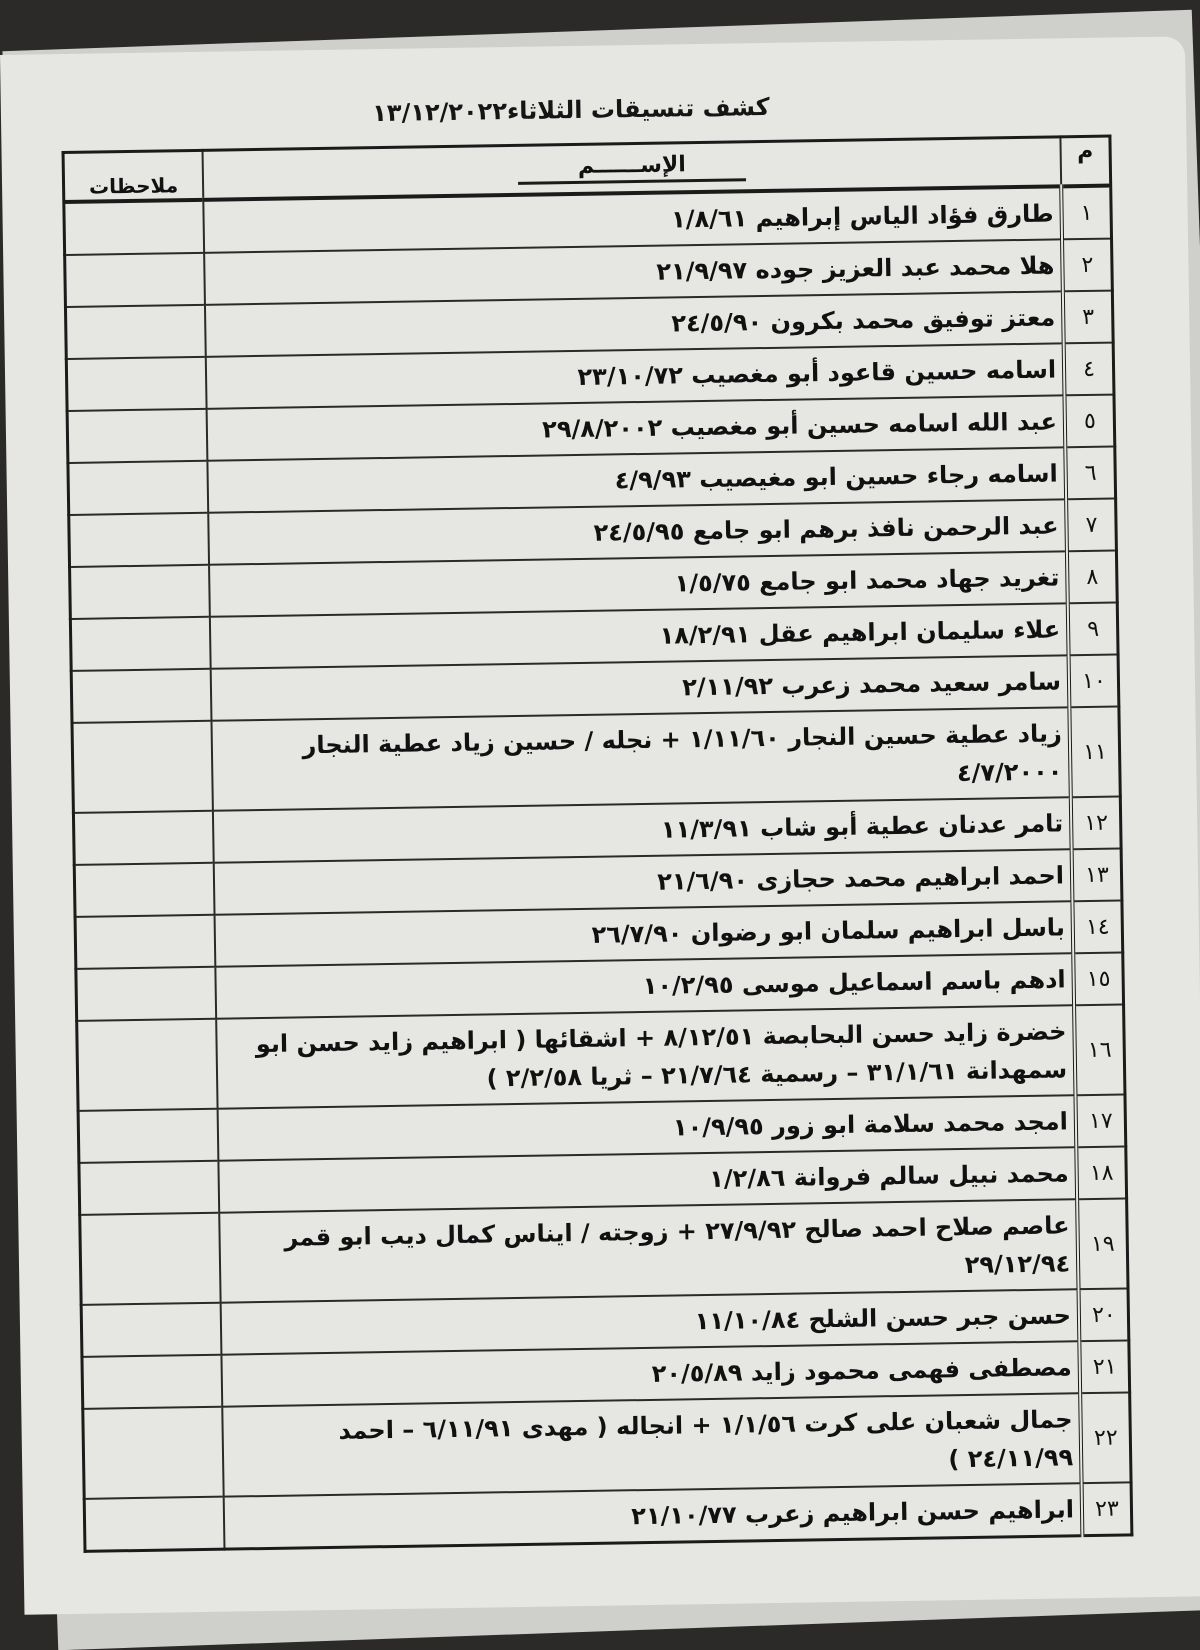 This screenshot has width=1200, height=1650. What do you see at coordinates (1100, 1121) in the screenshot?
I see `row-number: ١٧` at bounding box center [1100, 1121].